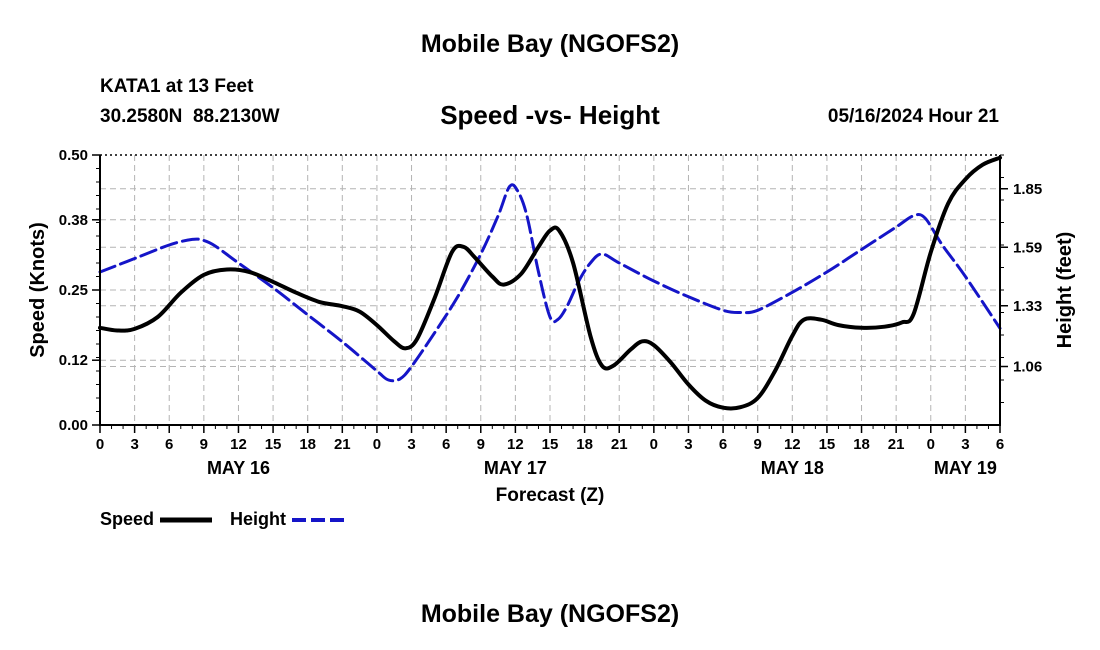 The height and width of the screenshot is (650, 1100). Describe the element at coordinates (73, 425) in the screenshot. I see `y-tick-label-left: 0.00` at that location.